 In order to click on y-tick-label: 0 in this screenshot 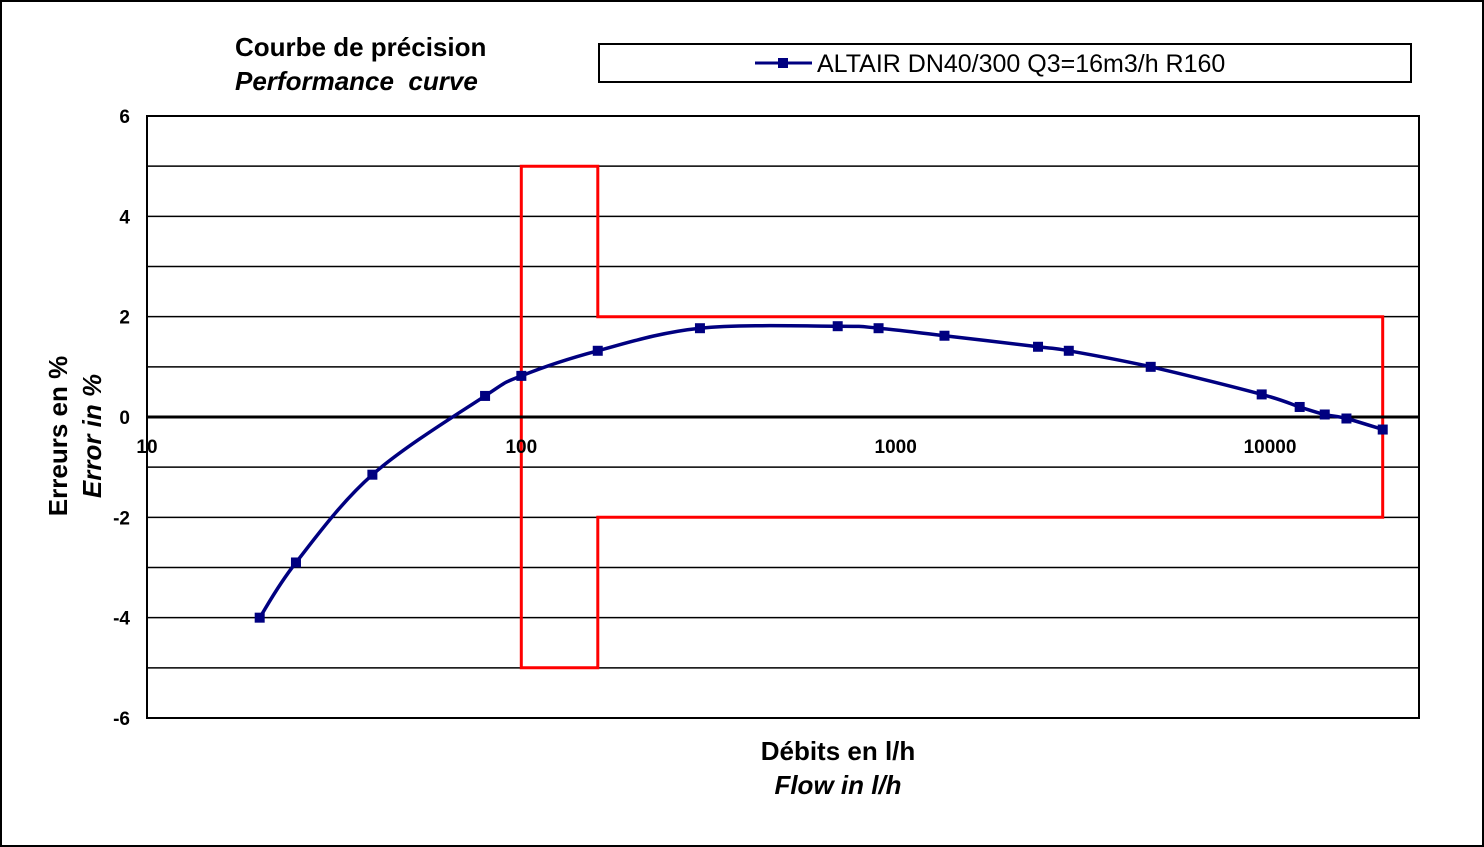, I will do `click(124, 418)`.